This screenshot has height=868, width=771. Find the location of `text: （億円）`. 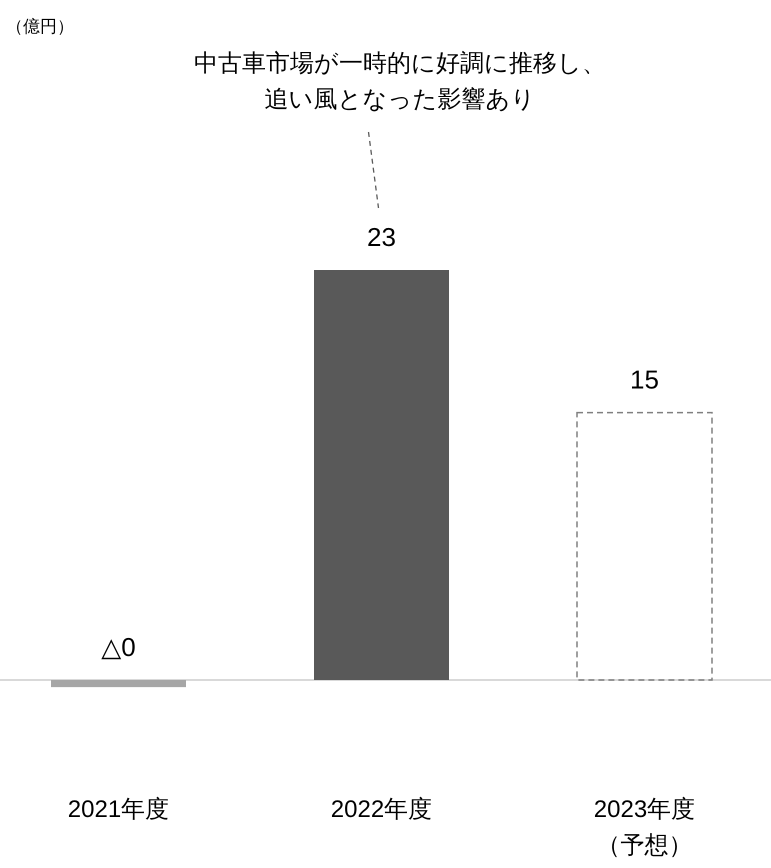

text: （億円） is located at coordinates (40, 27).